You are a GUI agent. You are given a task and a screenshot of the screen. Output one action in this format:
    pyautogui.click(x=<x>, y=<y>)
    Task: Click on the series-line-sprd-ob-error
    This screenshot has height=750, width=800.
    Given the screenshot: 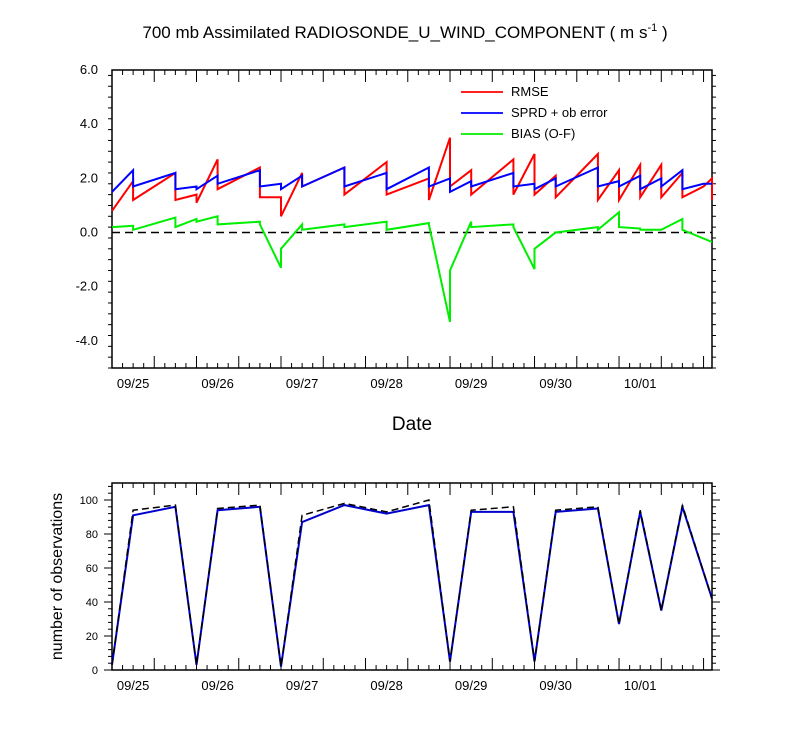 What is the action you would take?
    pyautogui.click(x=411, y=179)
    